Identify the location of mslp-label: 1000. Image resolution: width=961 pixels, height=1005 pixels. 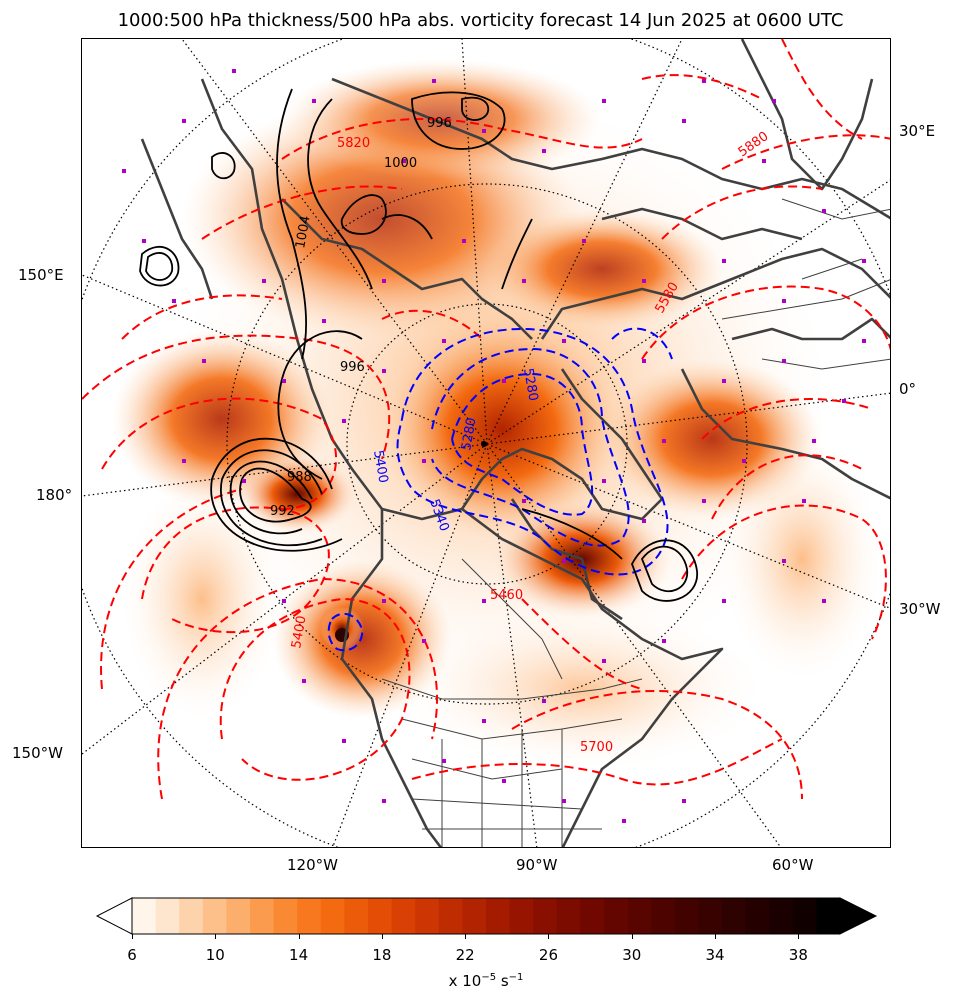
(400, 163).